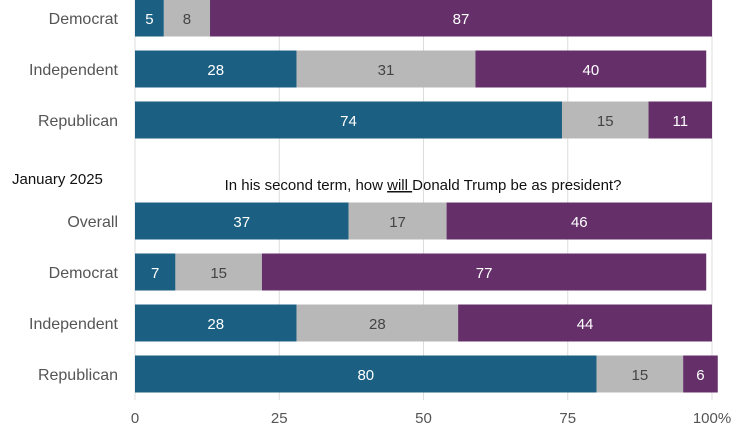 The image size is (747, 426). I want to click on data-label: 87, so click(461, 19).